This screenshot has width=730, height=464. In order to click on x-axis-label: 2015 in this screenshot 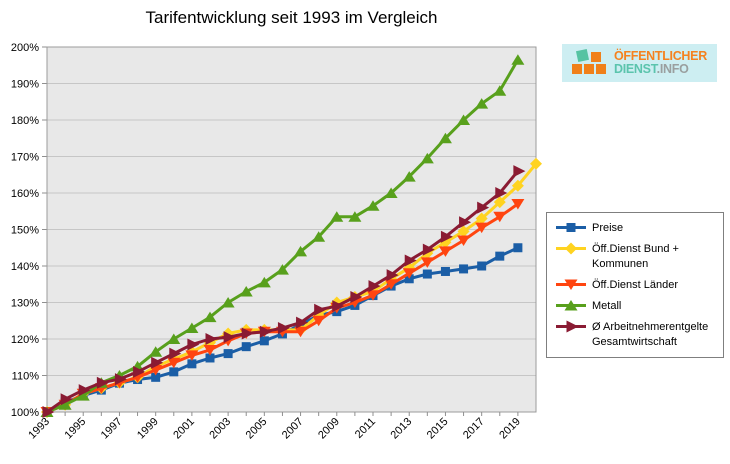, I will do `click(438, 429)`.